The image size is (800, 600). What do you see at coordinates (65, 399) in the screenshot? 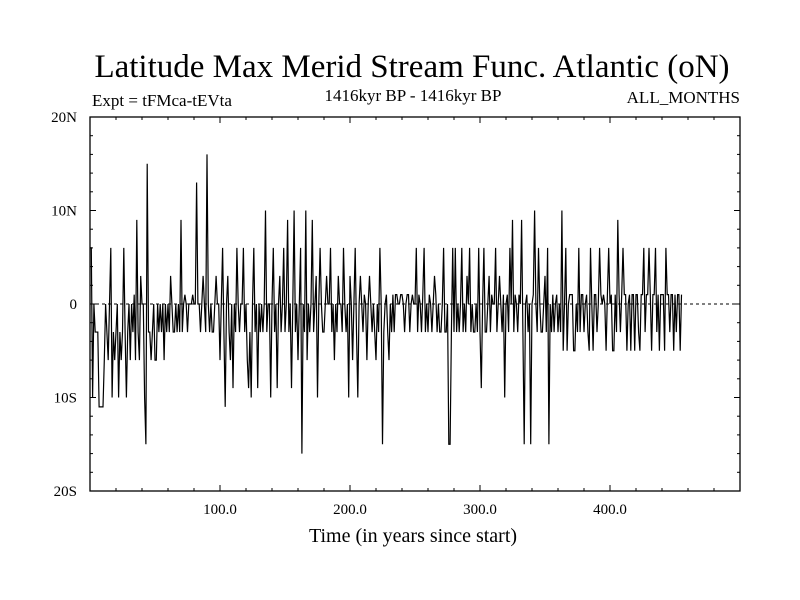
I see `y-tick-label: 10S` at bounding box center [65, 399].